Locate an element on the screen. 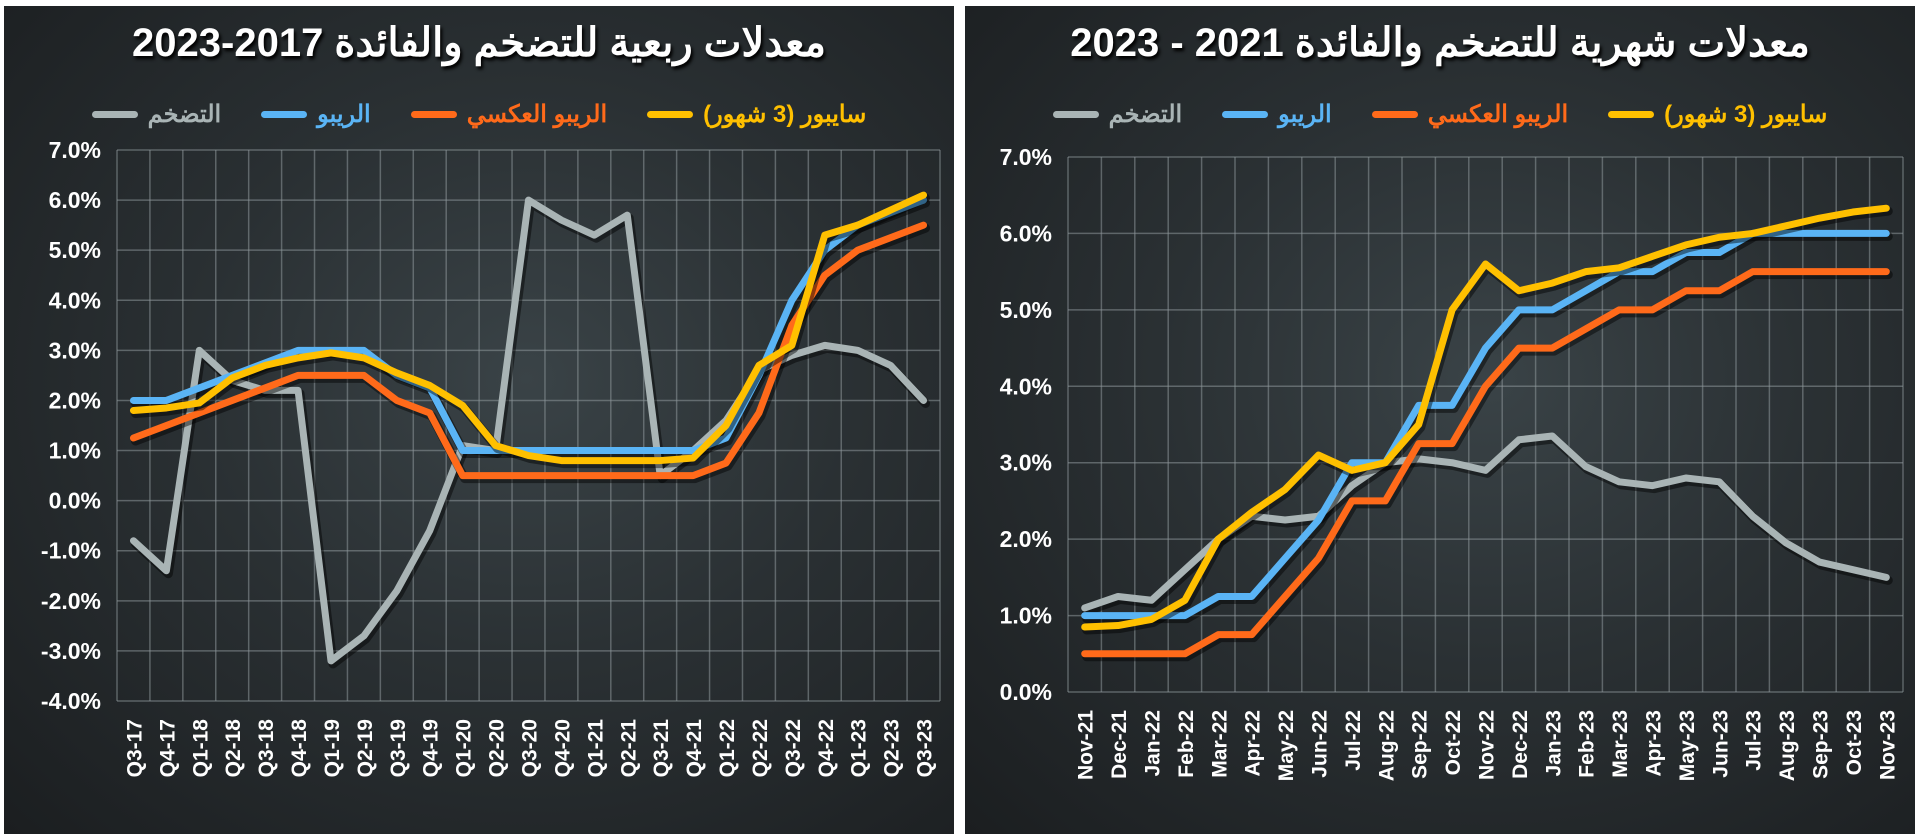 This screenshot has width=1920, height=838. x-tick-label: Q3-17 is located at coordinates (134, 748).